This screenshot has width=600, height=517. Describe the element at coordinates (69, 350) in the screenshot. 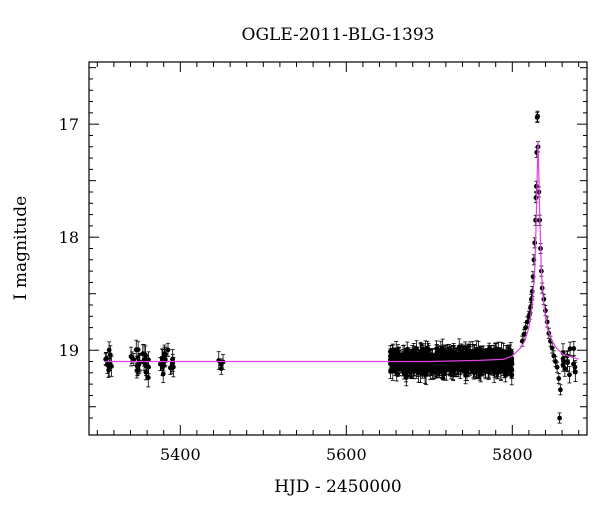

I see `y-tick-label: 19` at that location.